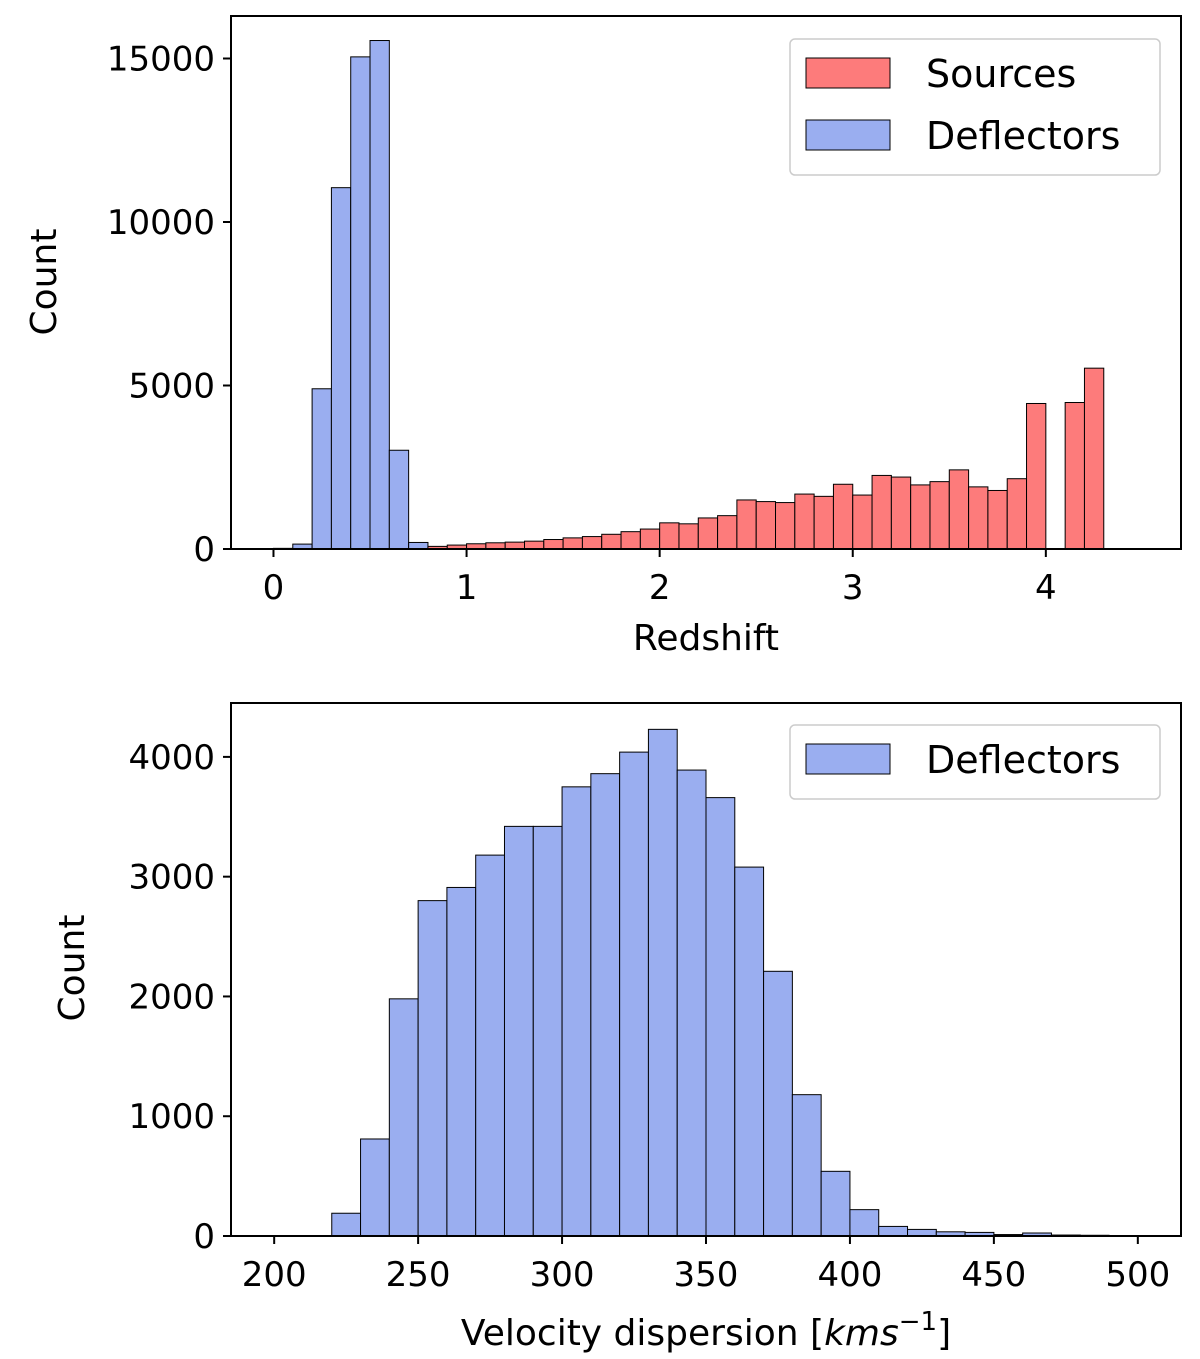 This screenshot has height=1359, width=1200. Describe the element at coordinates (161, 60) in the screenshot. I see `redshift-y-tick-label: 15000` at that location.